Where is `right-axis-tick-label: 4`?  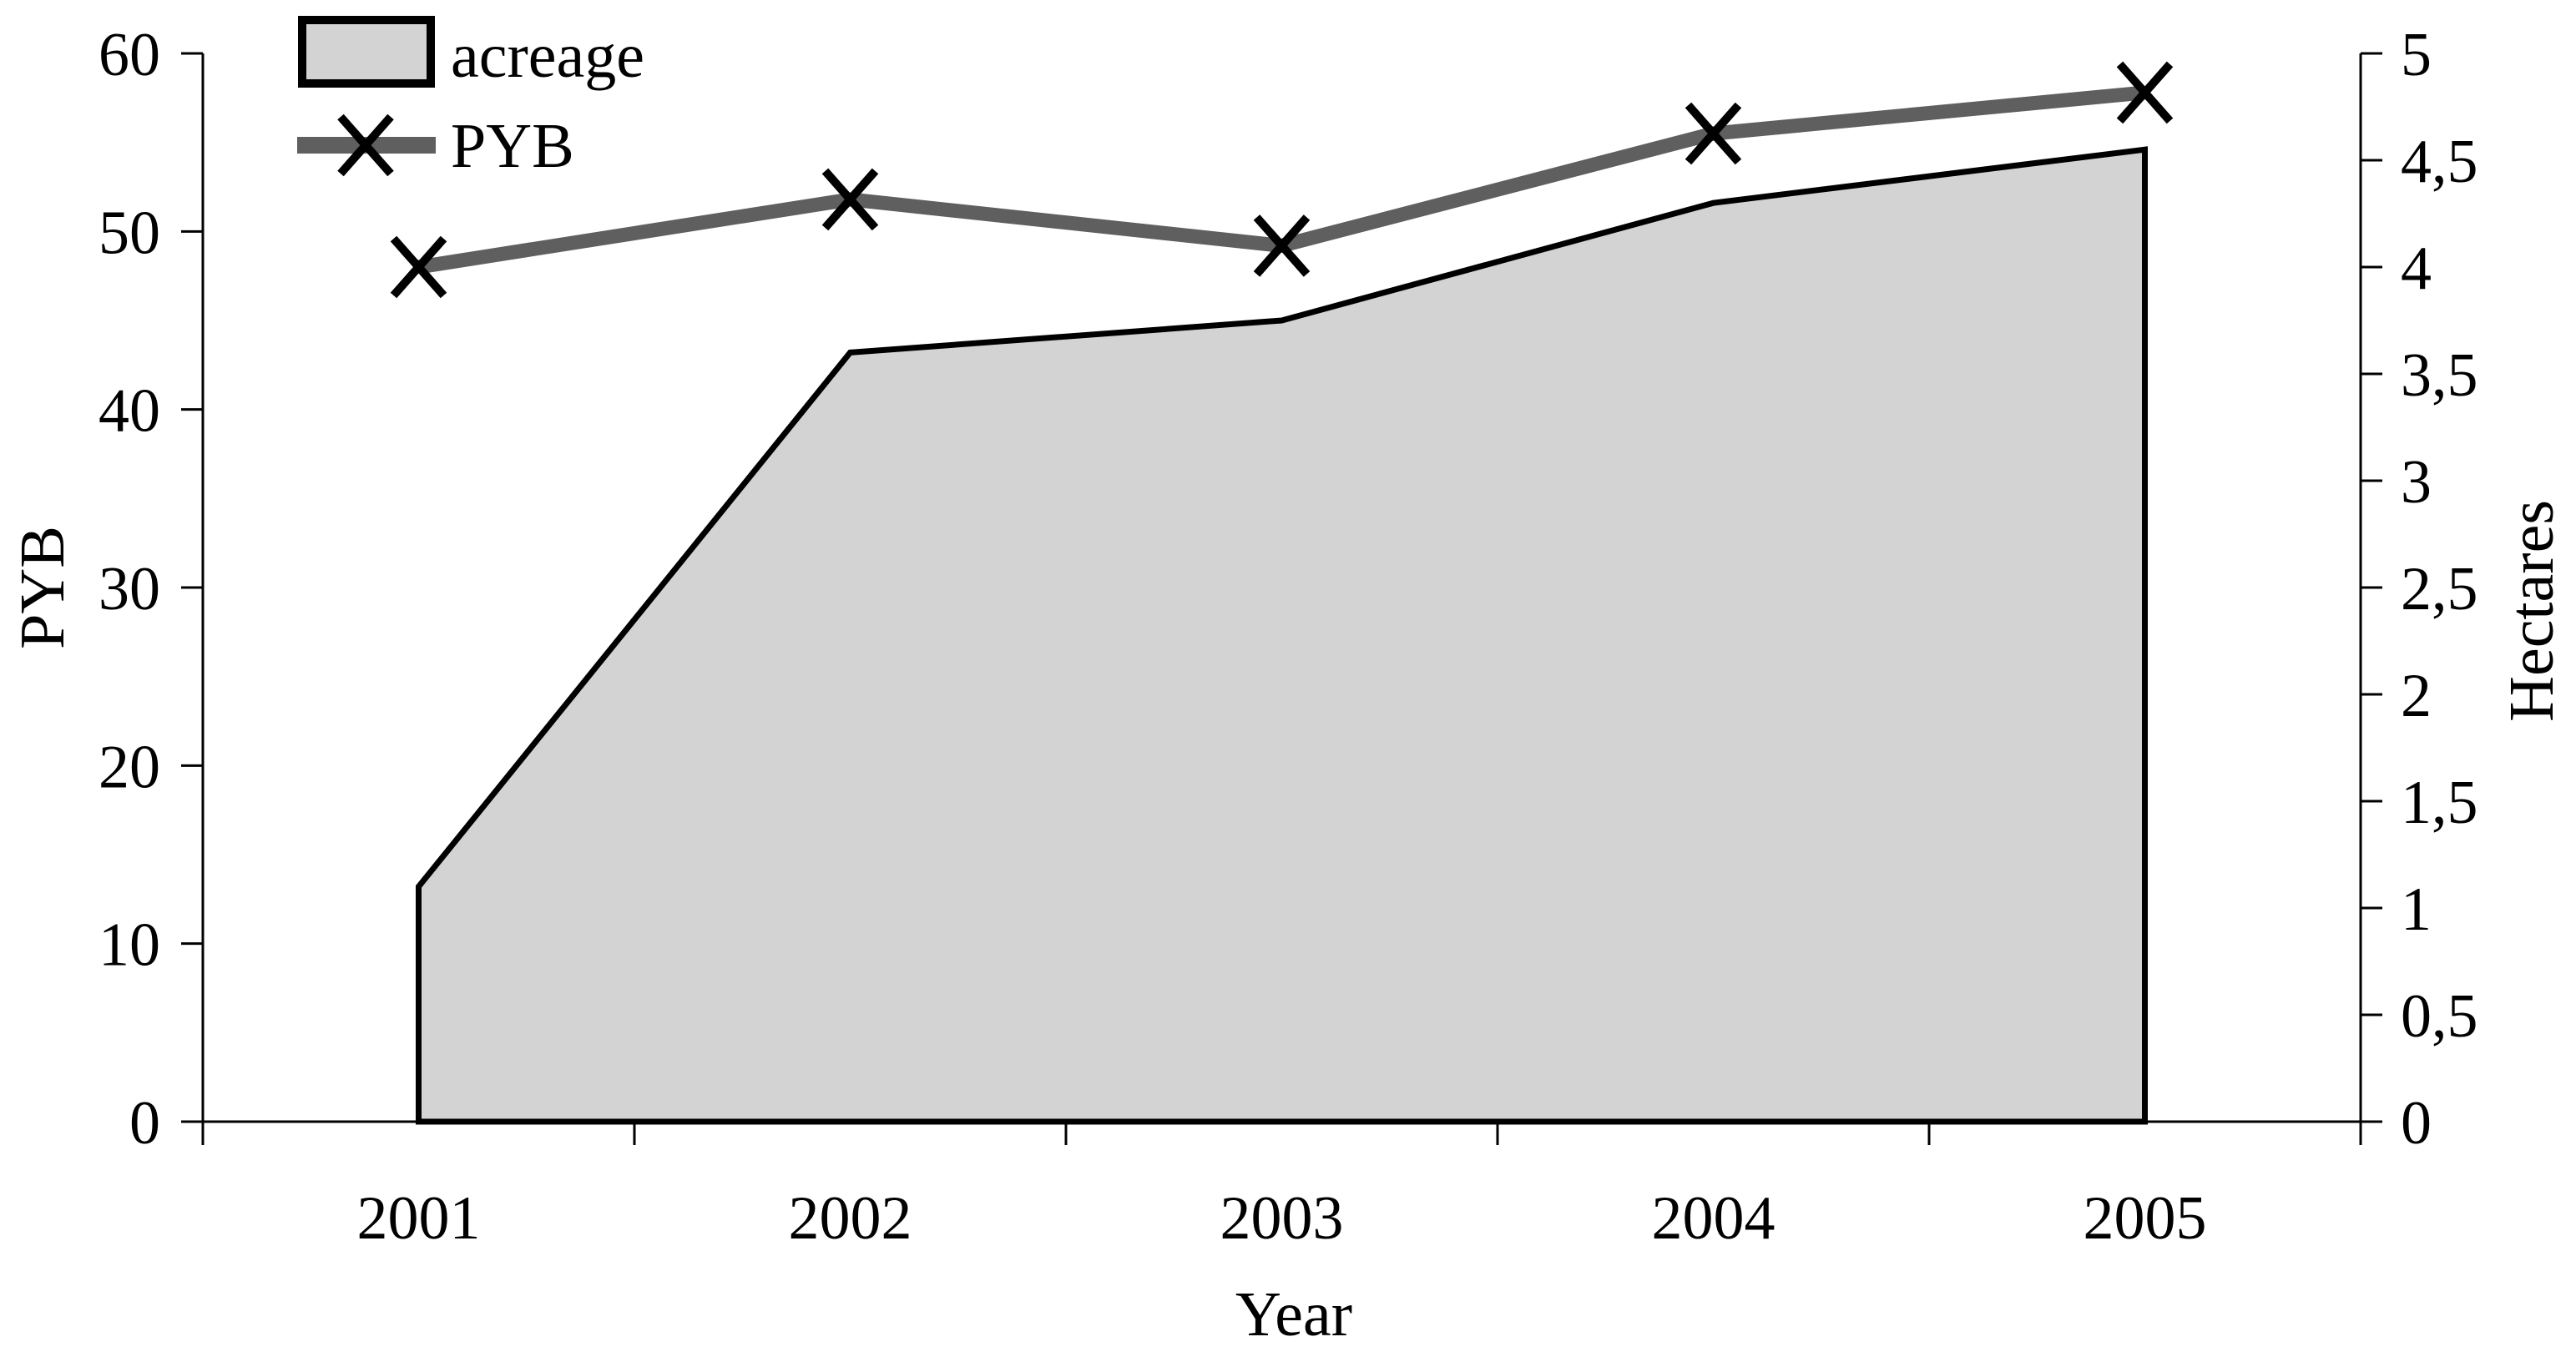
right-axis-tick-label: 4 is located at coordinates (2416, 269).